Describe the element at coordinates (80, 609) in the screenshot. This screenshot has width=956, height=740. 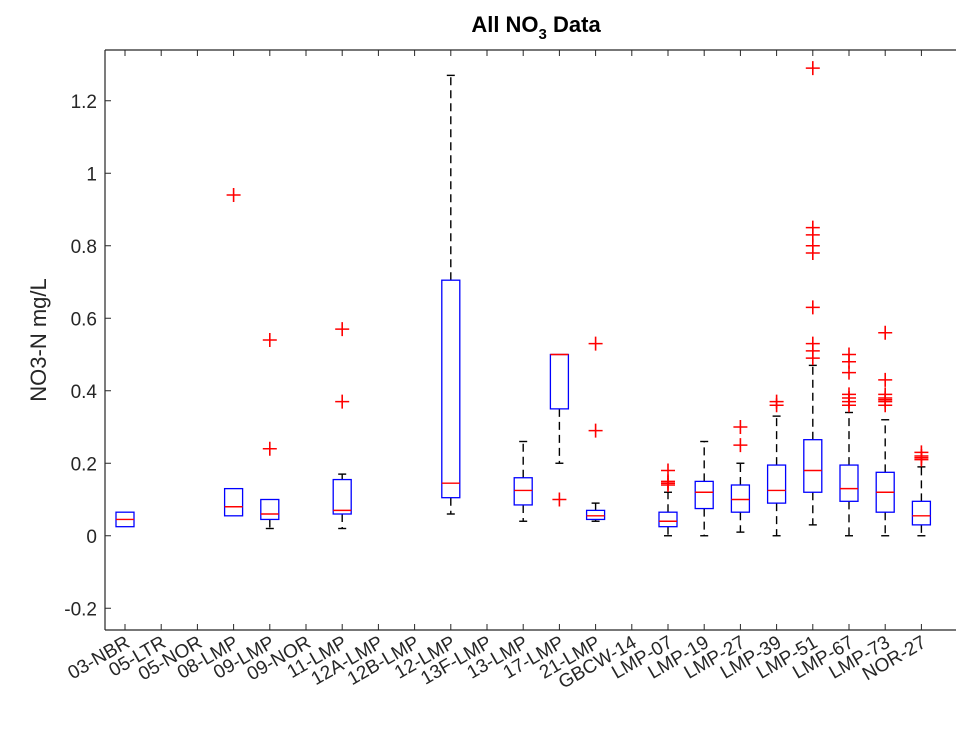
I see `y-tick-label: -0.2` at that location.